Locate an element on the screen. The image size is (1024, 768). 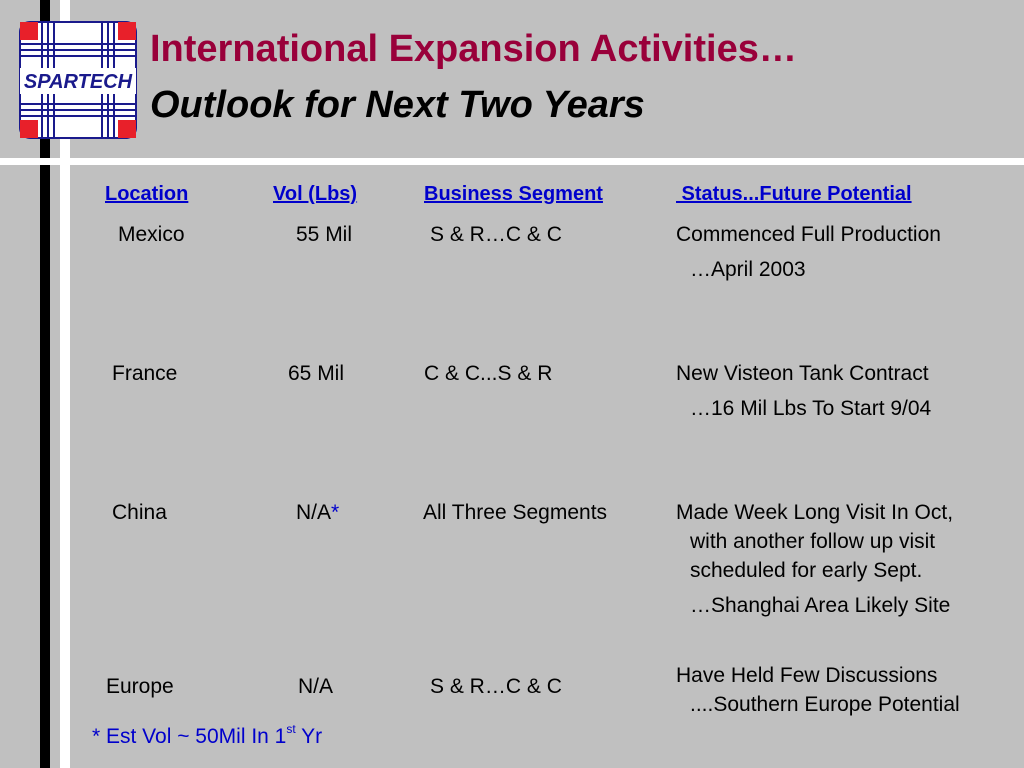
spartech-logo: SPARTECH is located at coordinates (78, 80).